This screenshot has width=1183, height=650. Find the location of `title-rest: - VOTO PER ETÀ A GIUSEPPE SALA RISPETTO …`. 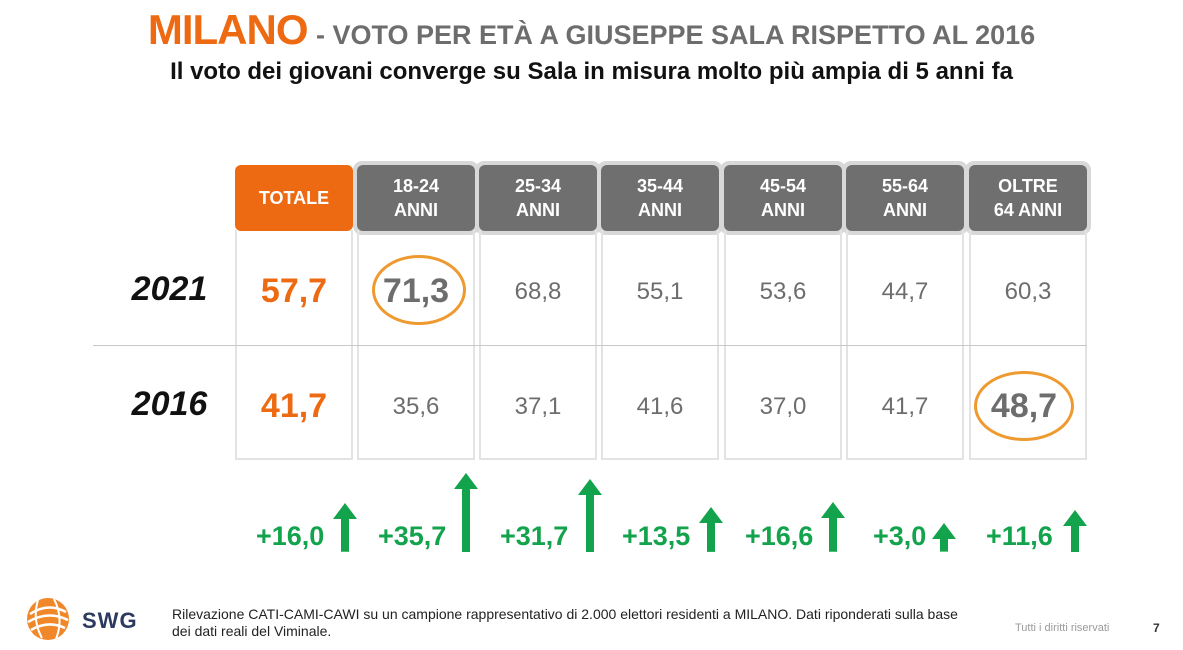

title-rest: - VOTO PER ETÀ A GIUSEPPE SALA RISPETTO … is located at coordinates (675, 35).